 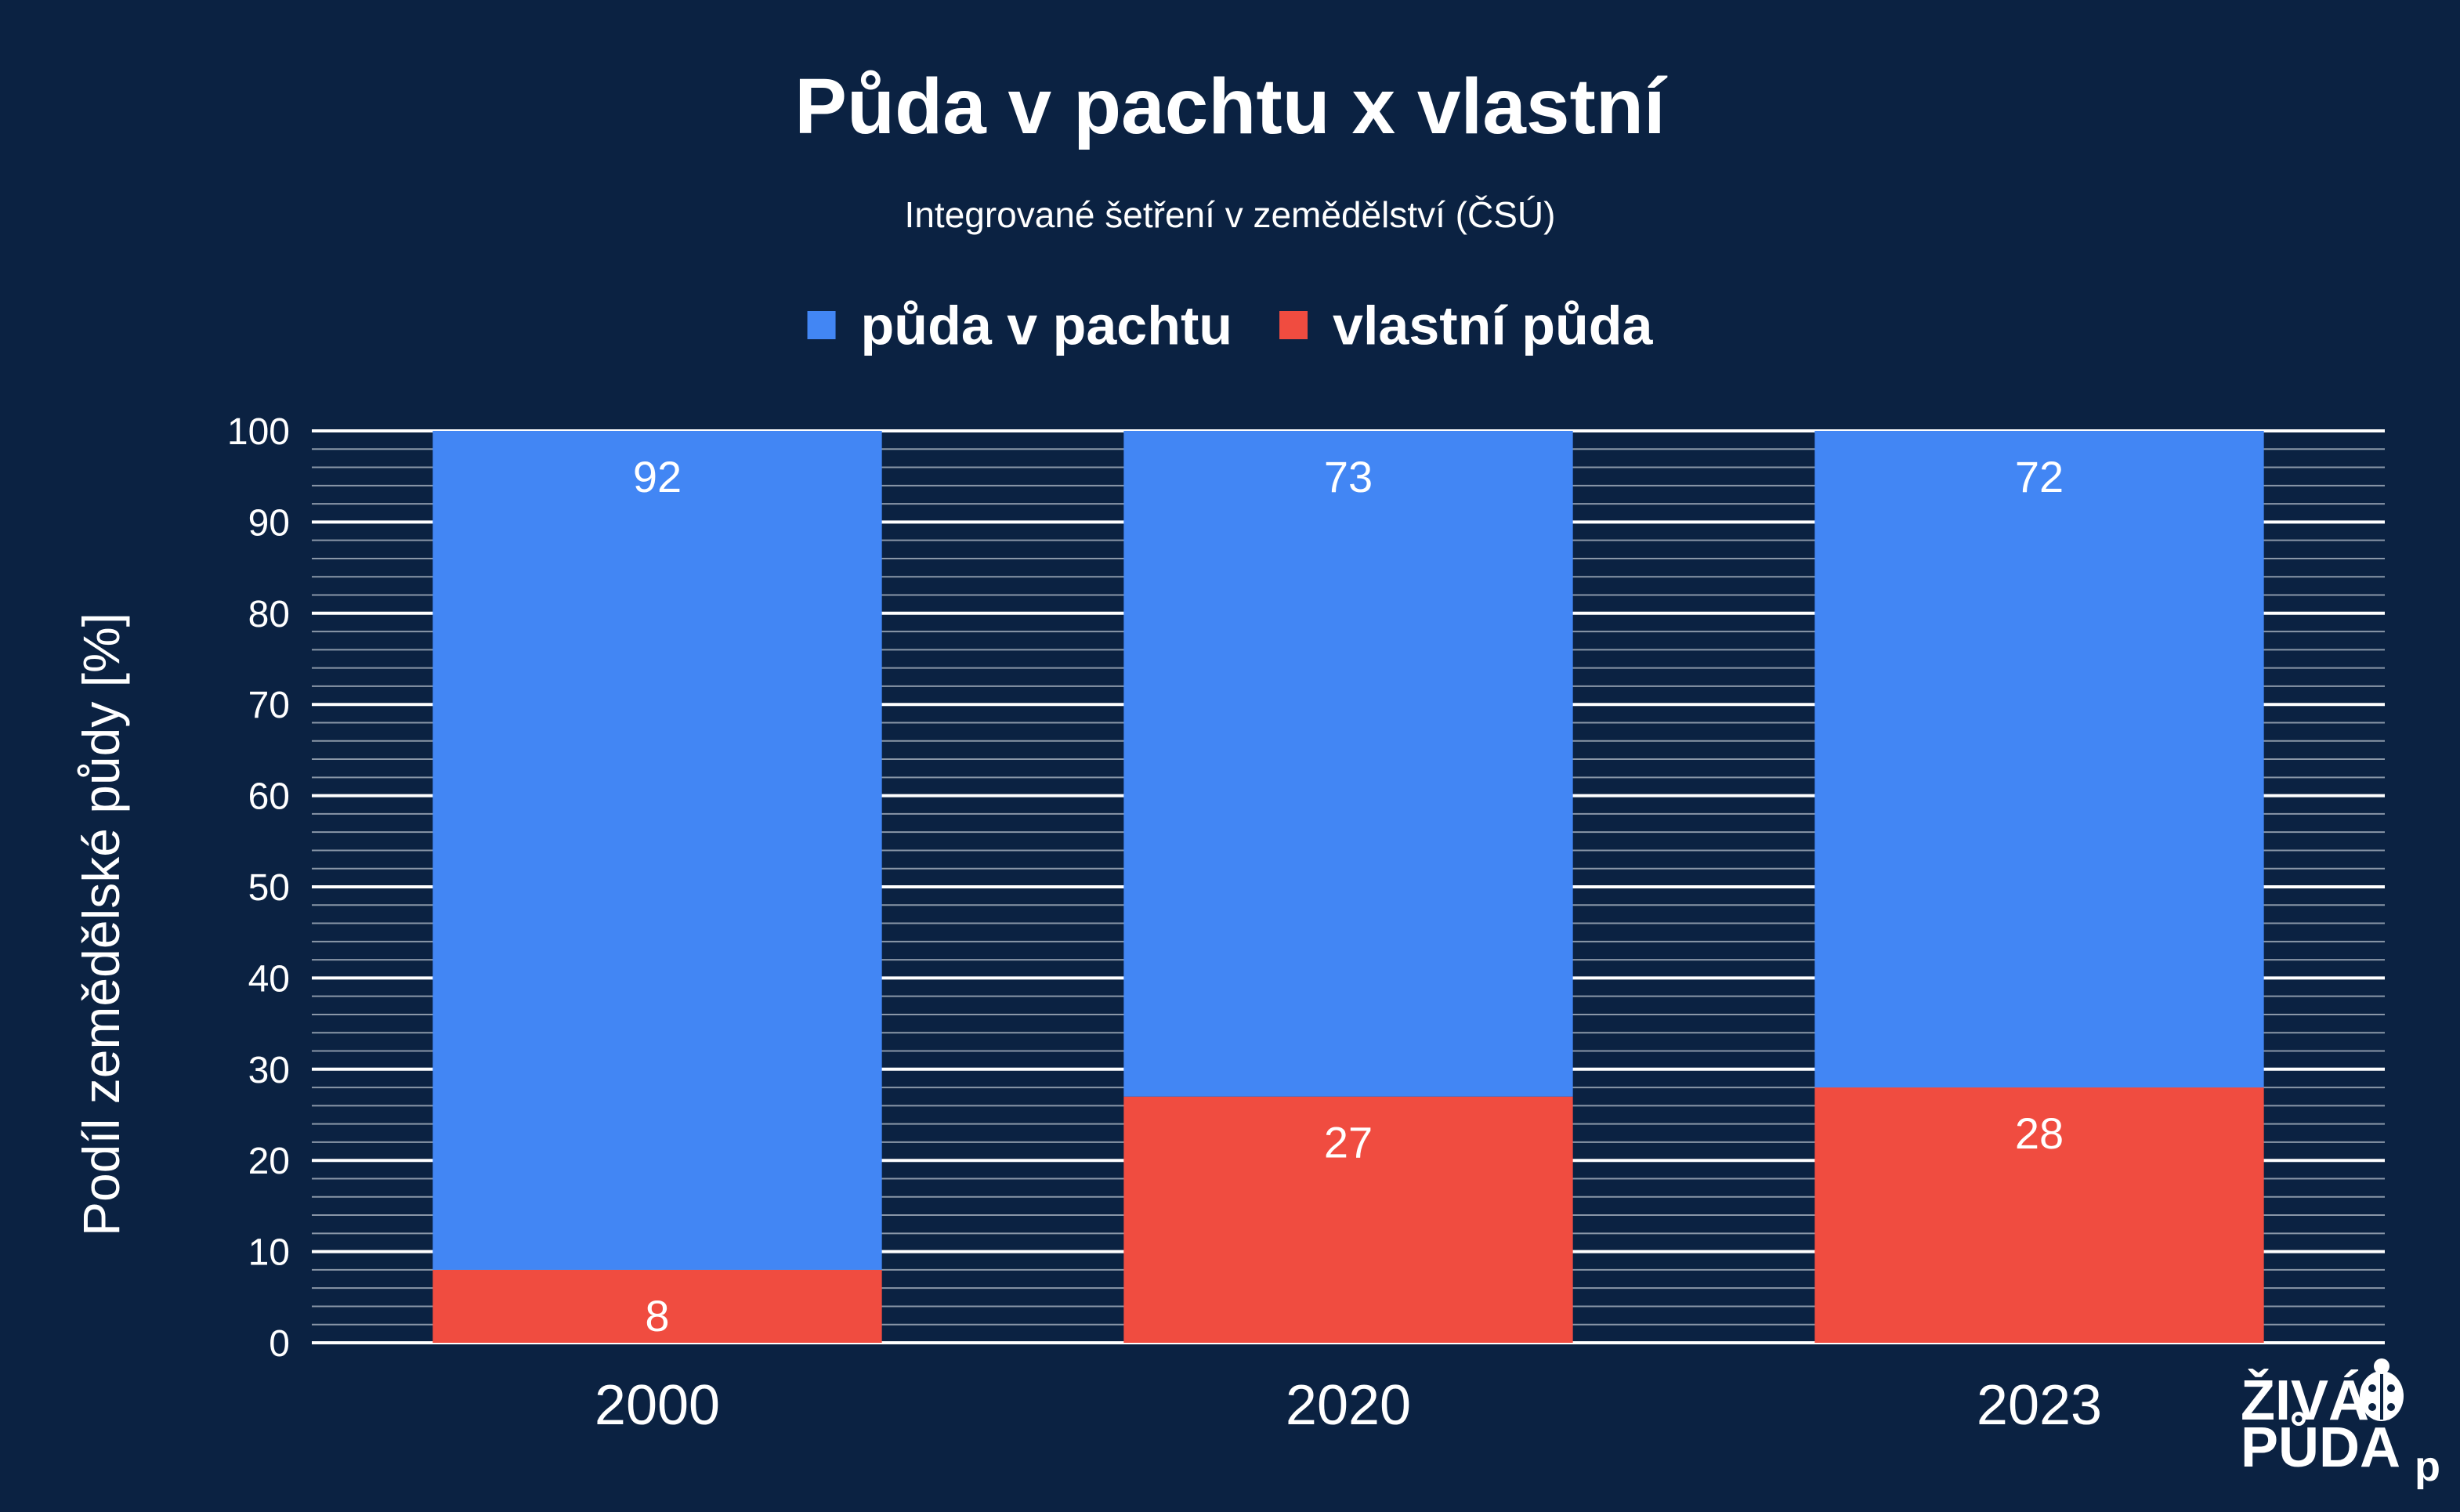 I want to click on chart-title: Půda v pachtu x vlastní, so click(x=1231, y=107).